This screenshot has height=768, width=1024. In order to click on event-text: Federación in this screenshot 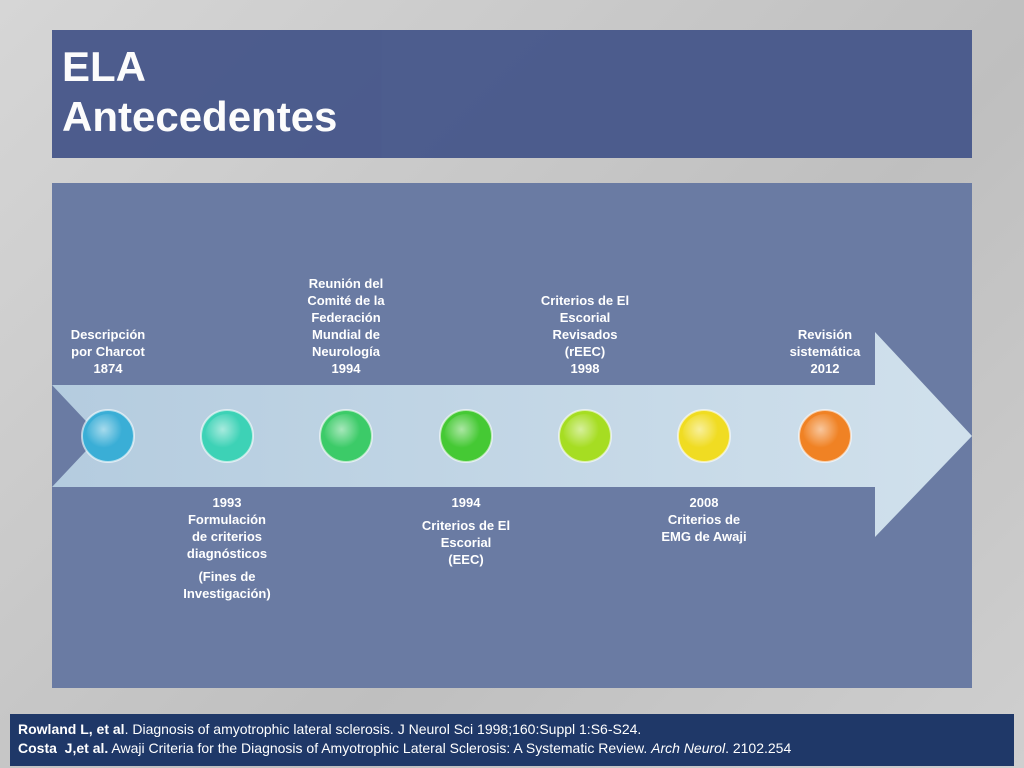, I will do `click(346, 317)`.